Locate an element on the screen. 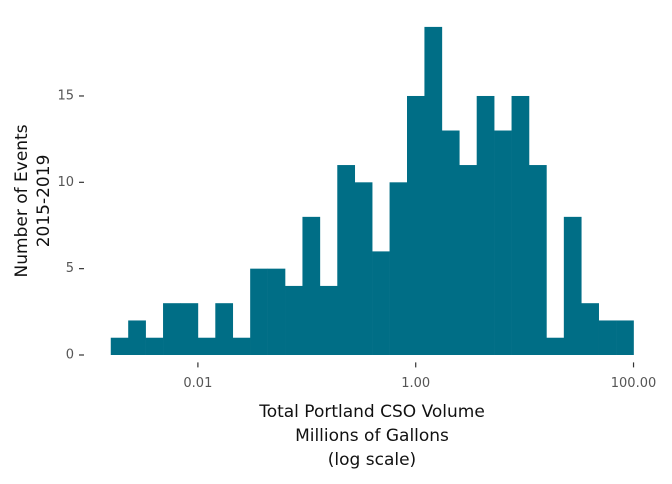  y-tick-label: 5 is located at coordinates (70, 268).